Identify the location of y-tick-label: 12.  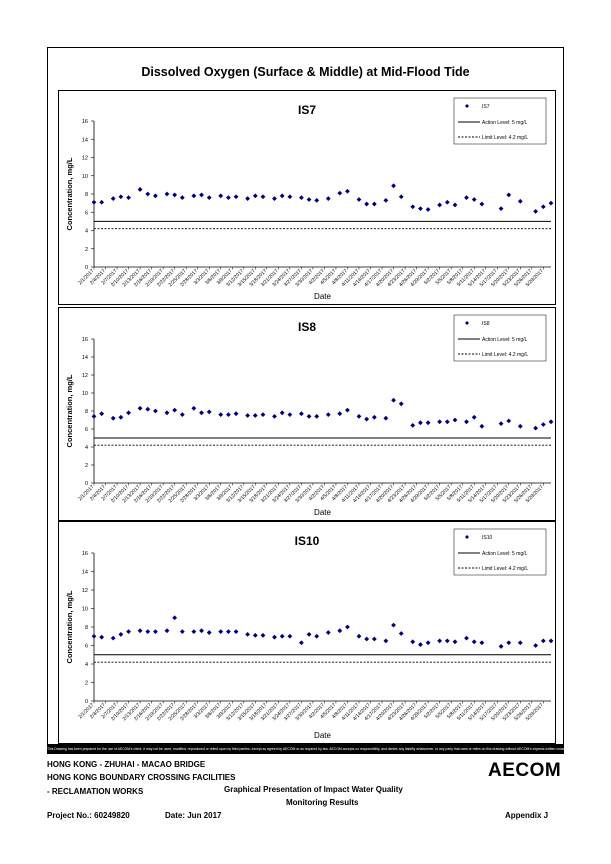
(85, 376).